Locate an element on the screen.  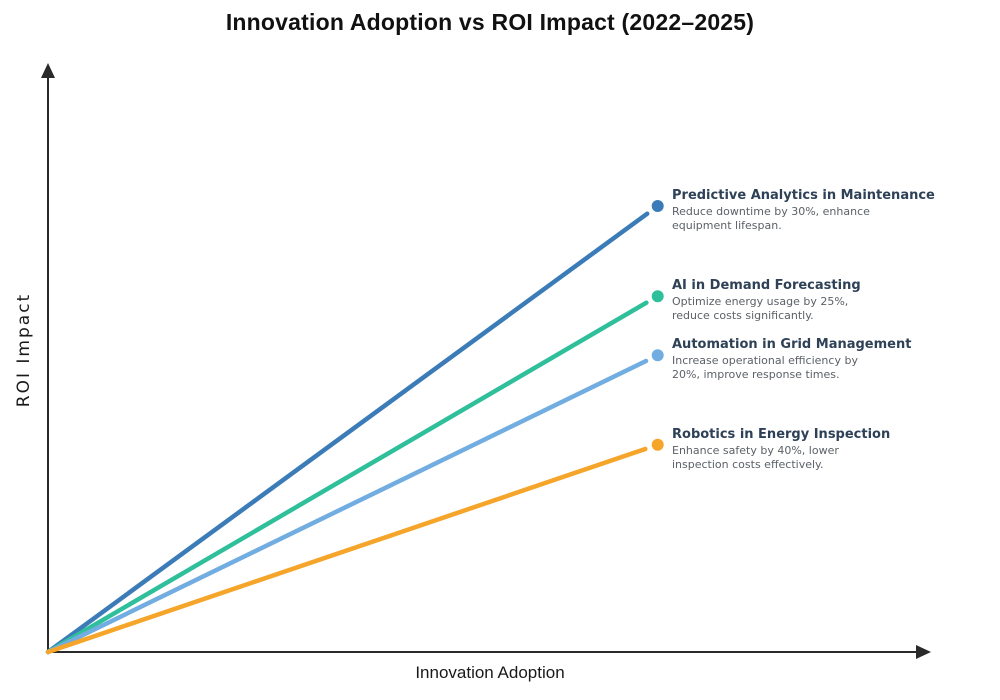
y-axis-label: ROI Impact is located at coordinates (24, 350).